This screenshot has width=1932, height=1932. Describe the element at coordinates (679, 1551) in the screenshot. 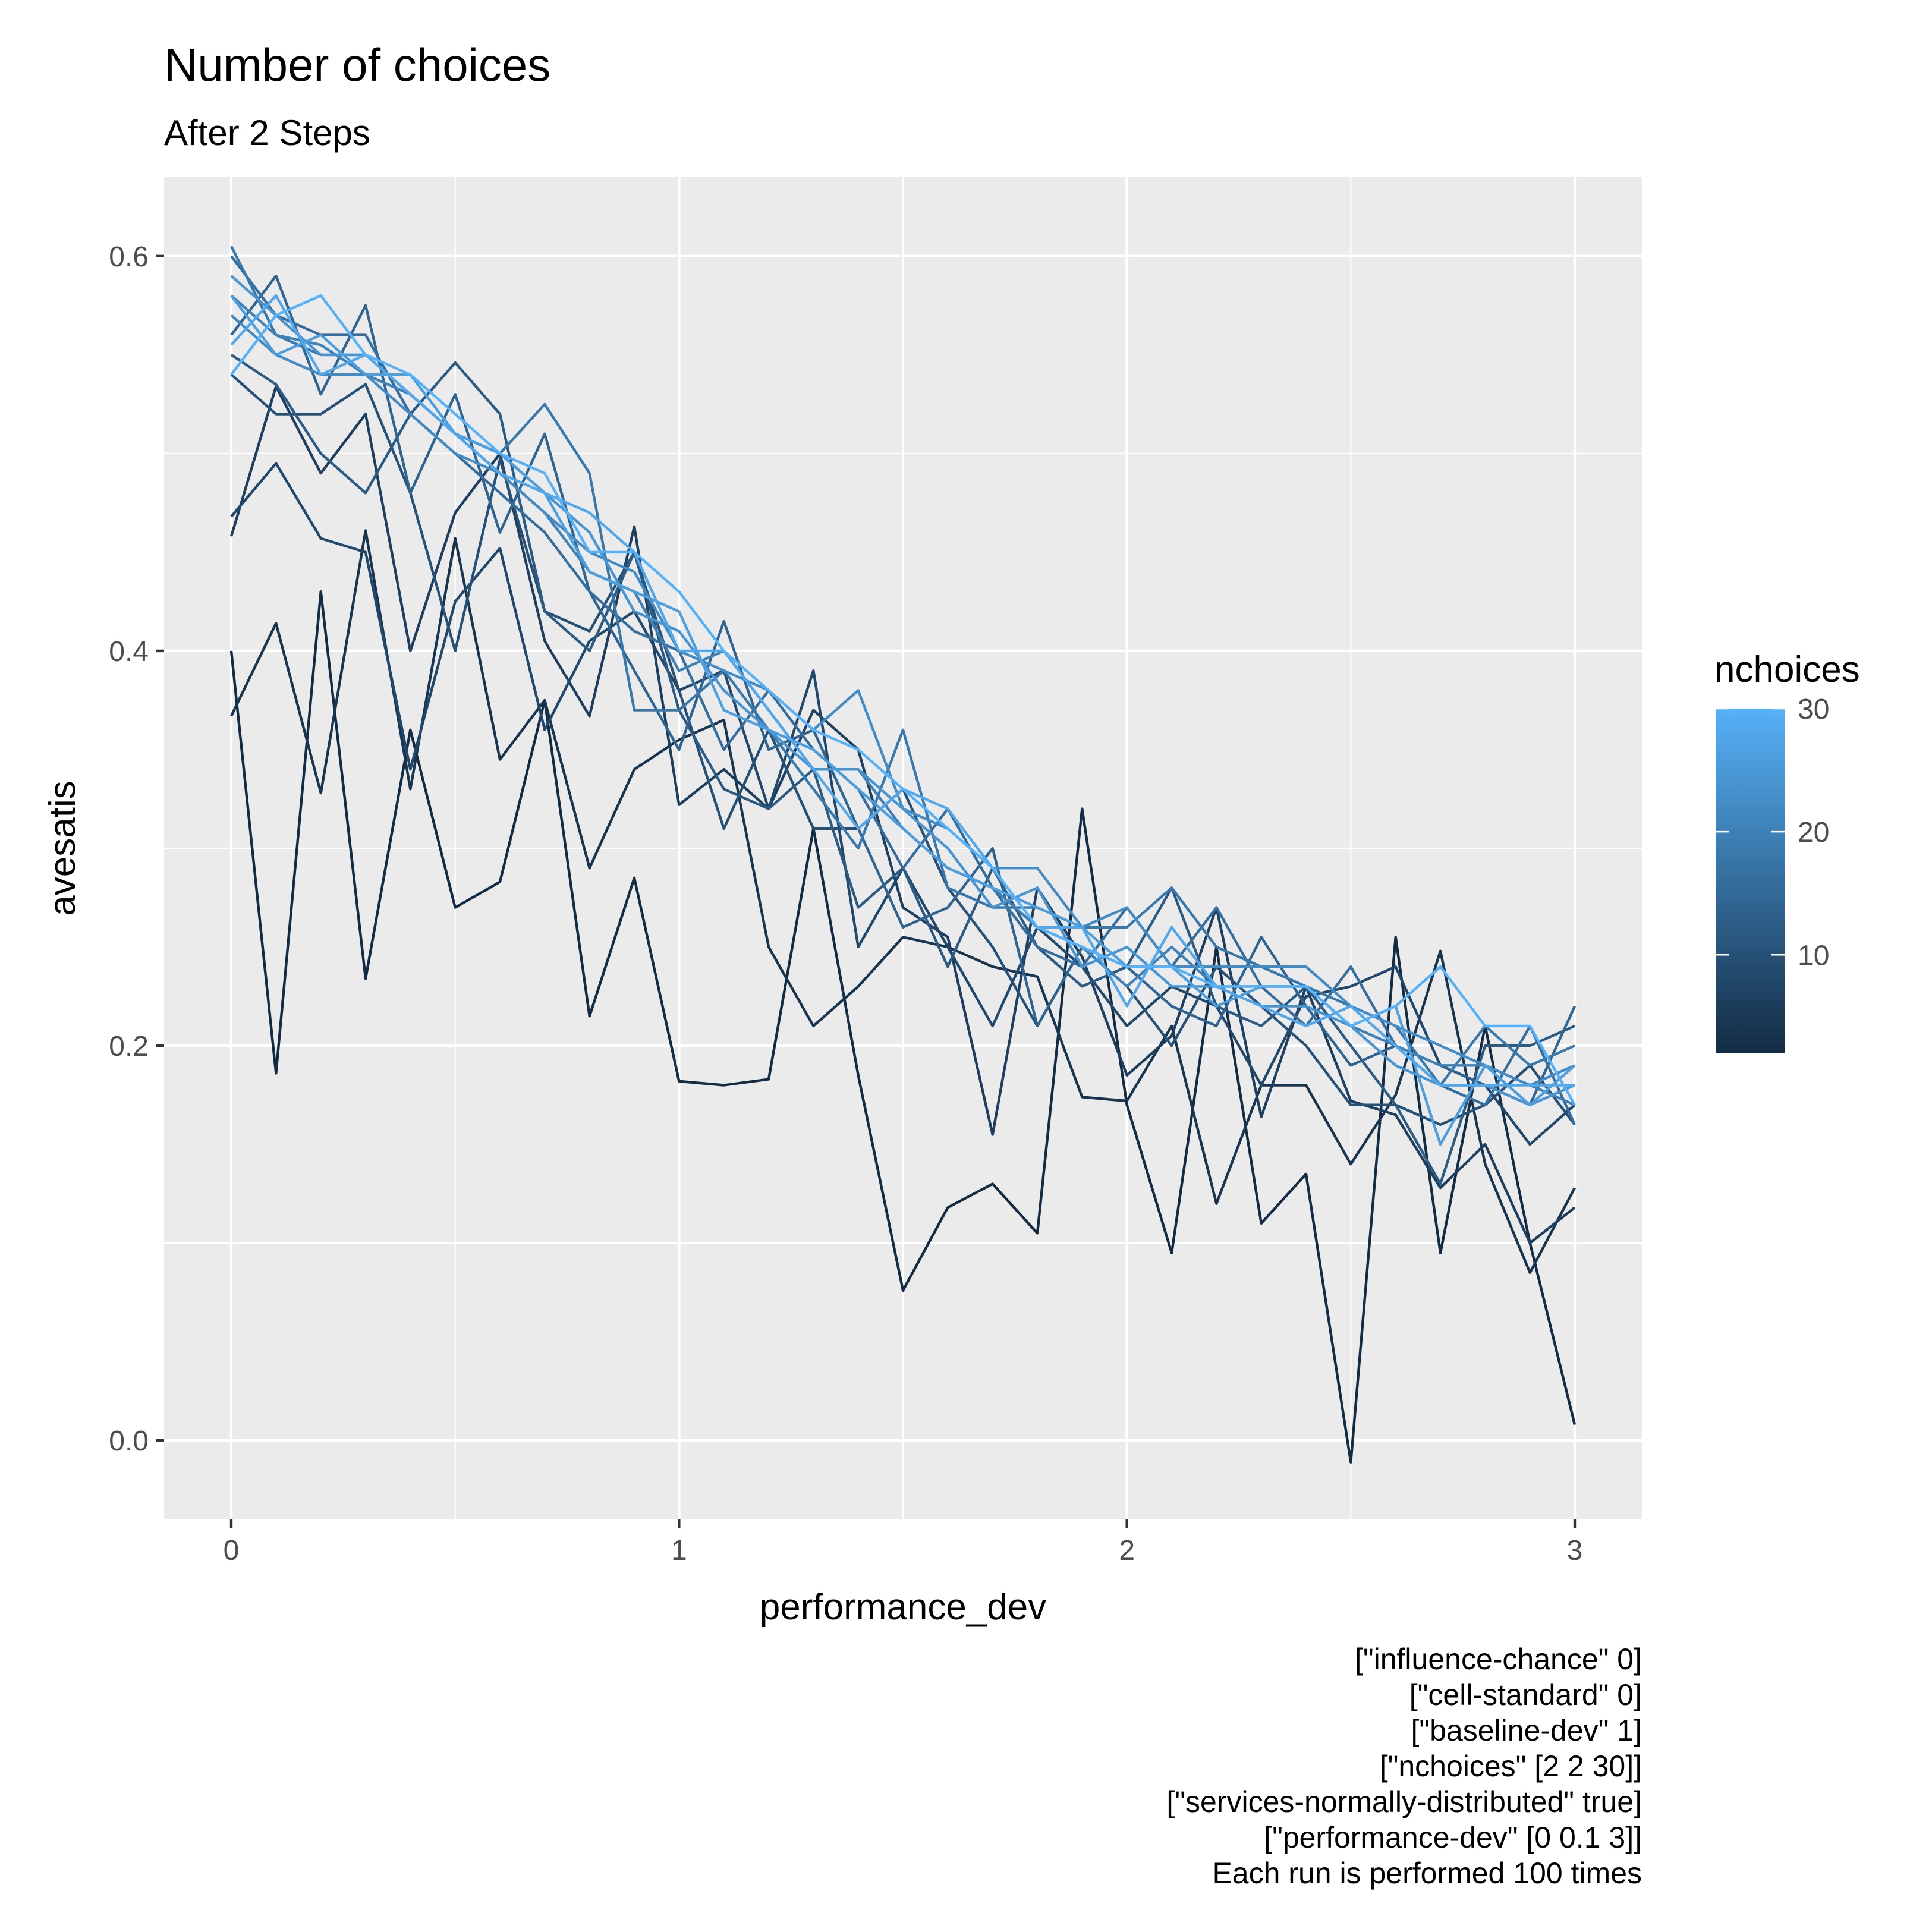

I see `x-tick-label: 1` at that location.